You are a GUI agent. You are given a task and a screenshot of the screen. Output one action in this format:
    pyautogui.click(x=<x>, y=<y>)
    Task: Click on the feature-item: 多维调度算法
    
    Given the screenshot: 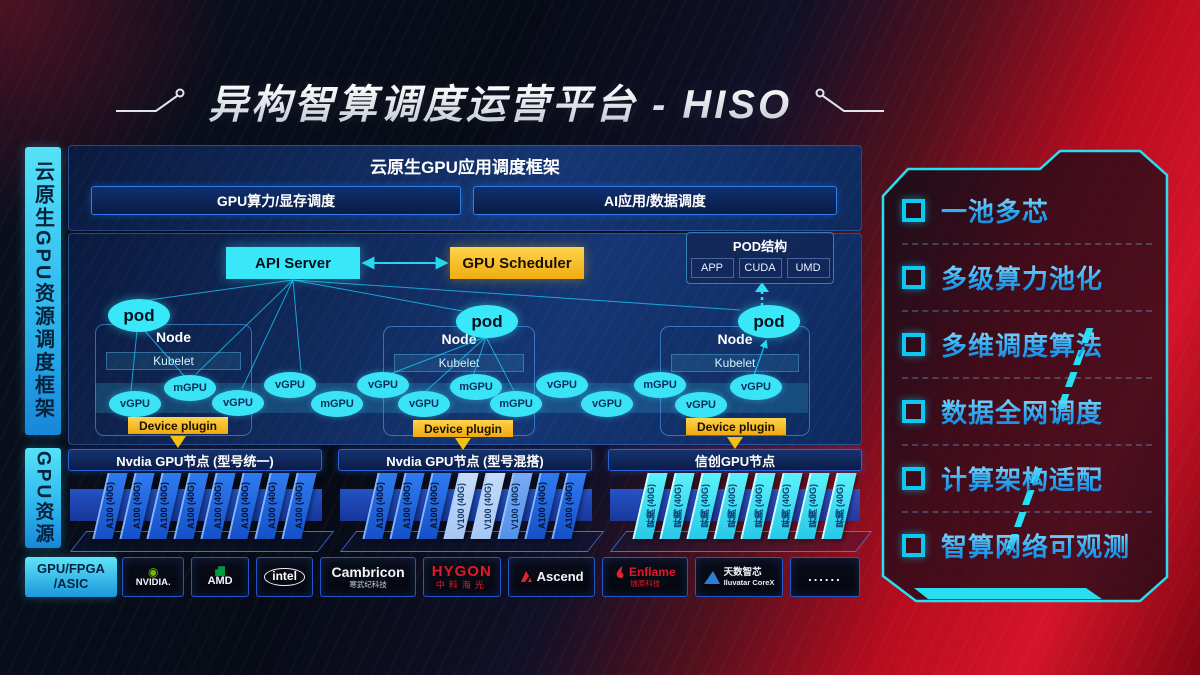 What is the action you would take?
    pyautogui.click(x=1027, y=345)
    